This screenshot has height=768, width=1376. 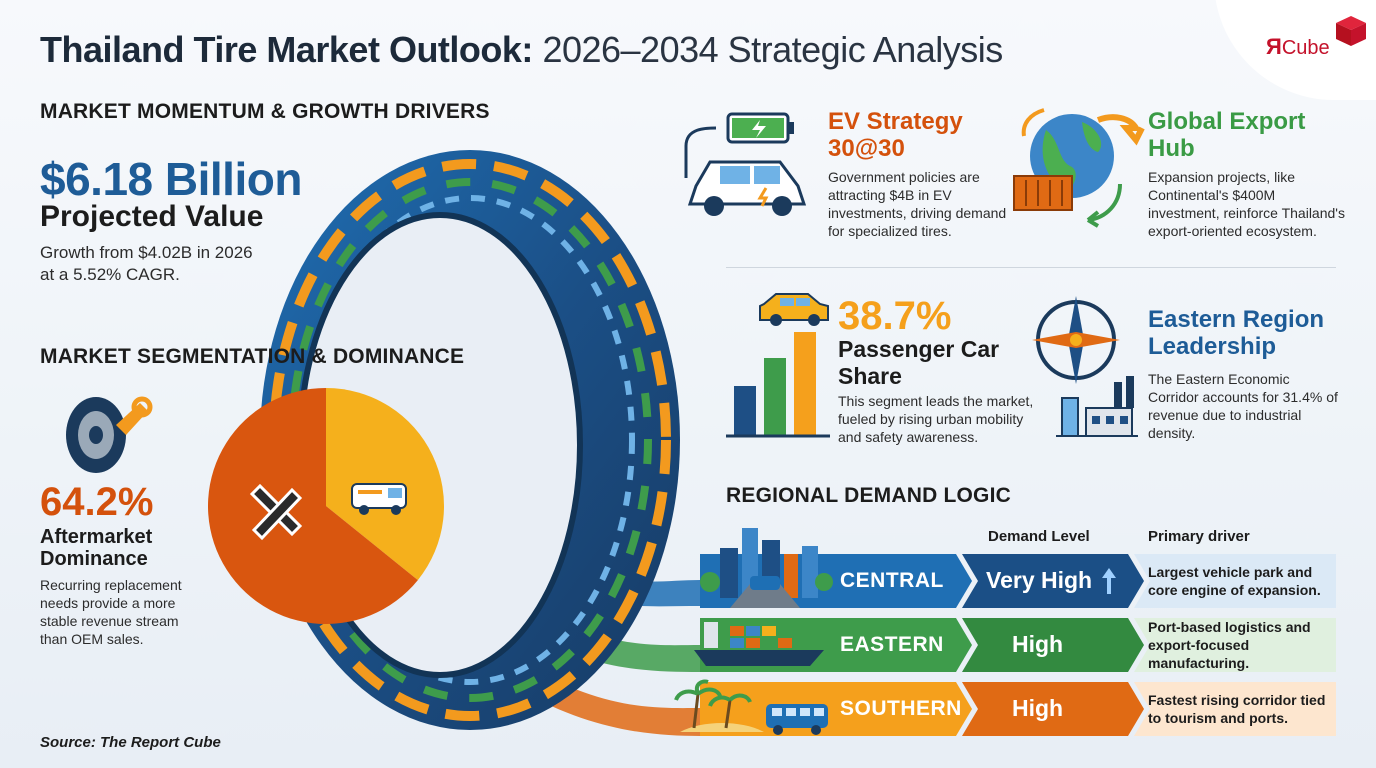 What do you see at coordinates (901, 708) in the screenshot?
I see `region-label-southern: SOUTHERN` at bounding box center [901, 708].